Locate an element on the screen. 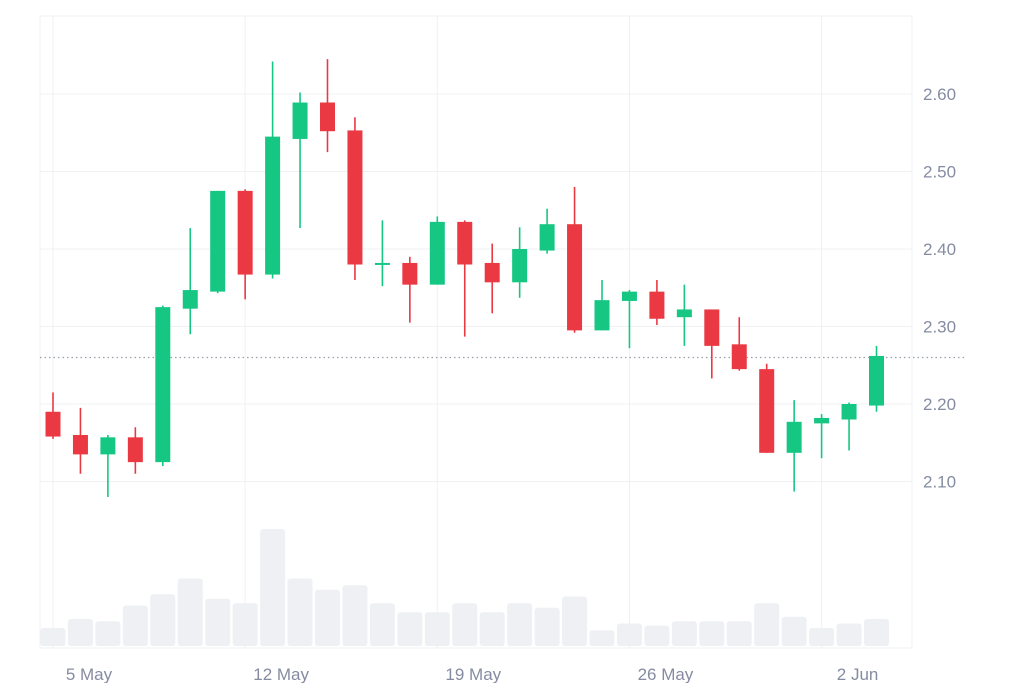 Image resolution: width=1024 pixels, height=688 pixels. y-tick-label: 2.50 is located at coordinates (939, 172).